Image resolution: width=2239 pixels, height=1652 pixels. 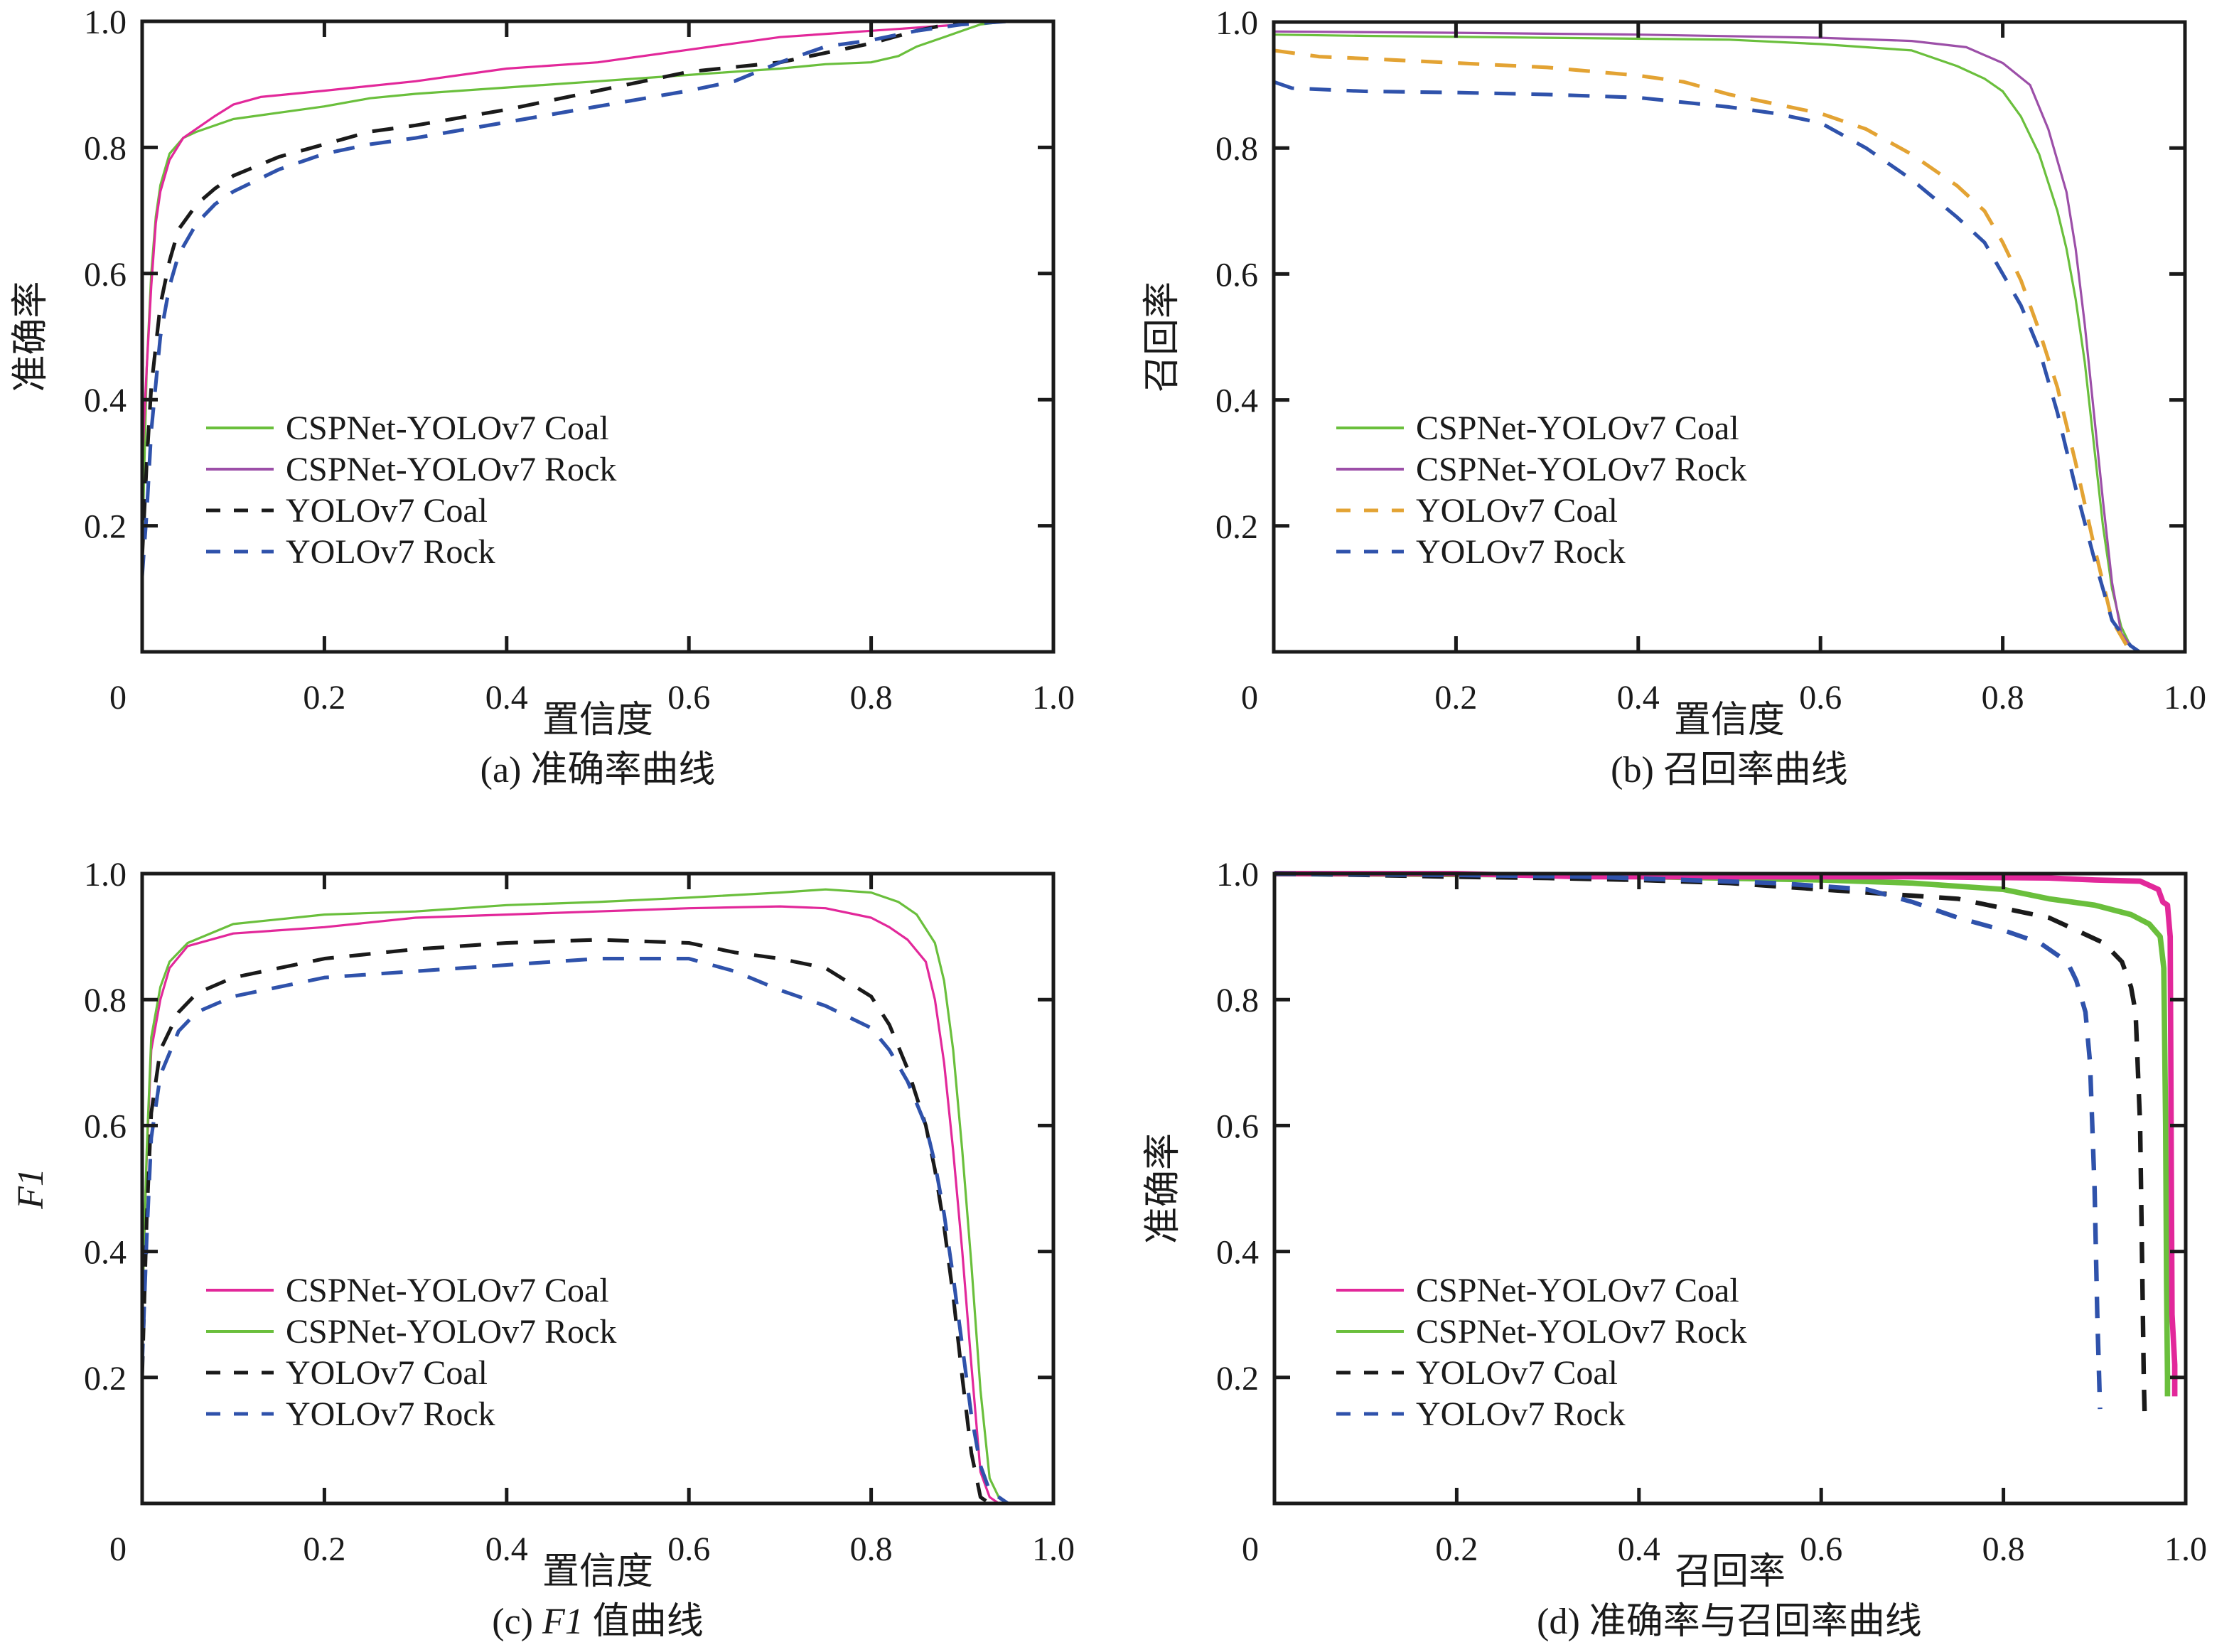 What do you see at coordinates (563, 1622) in the screenshot?
I see `caption-italic: F1` at bounding box center [563, 1622].